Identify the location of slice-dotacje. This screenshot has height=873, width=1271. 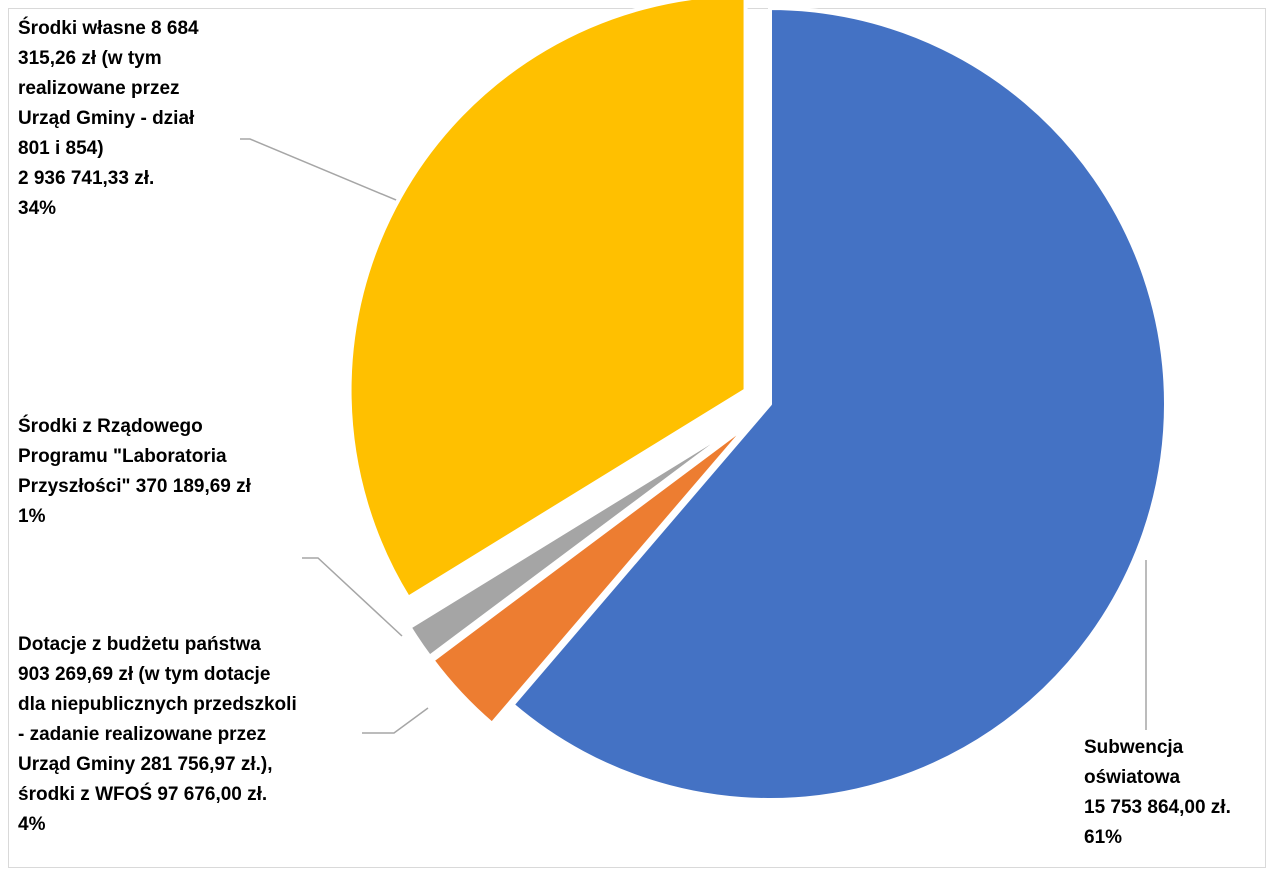
(591, 573).